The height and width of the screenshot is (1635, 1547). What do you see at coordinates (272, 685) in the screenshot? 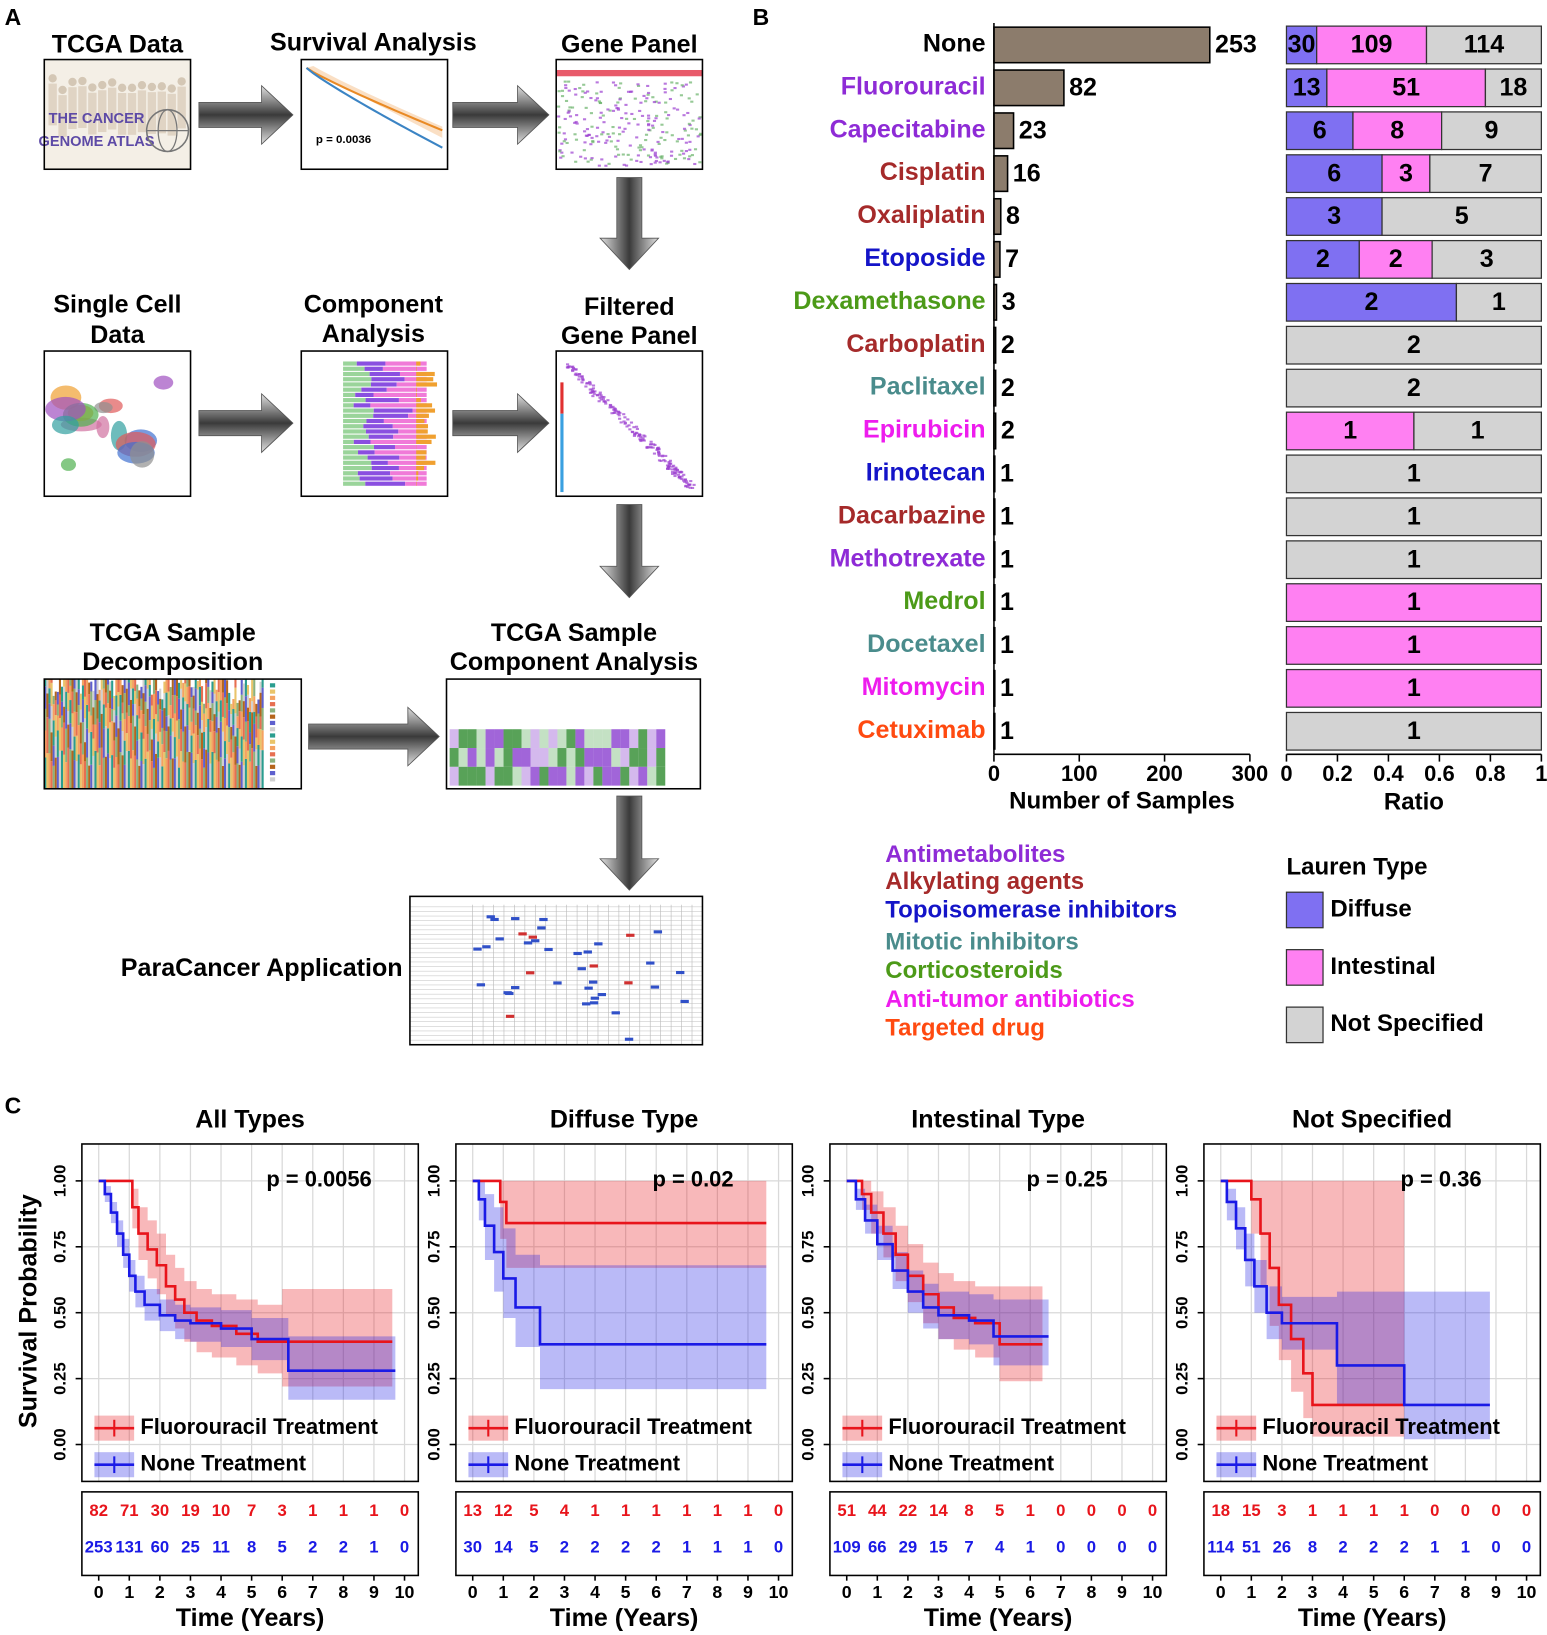
I see `thumb-key` at bounding box center [272, 685].